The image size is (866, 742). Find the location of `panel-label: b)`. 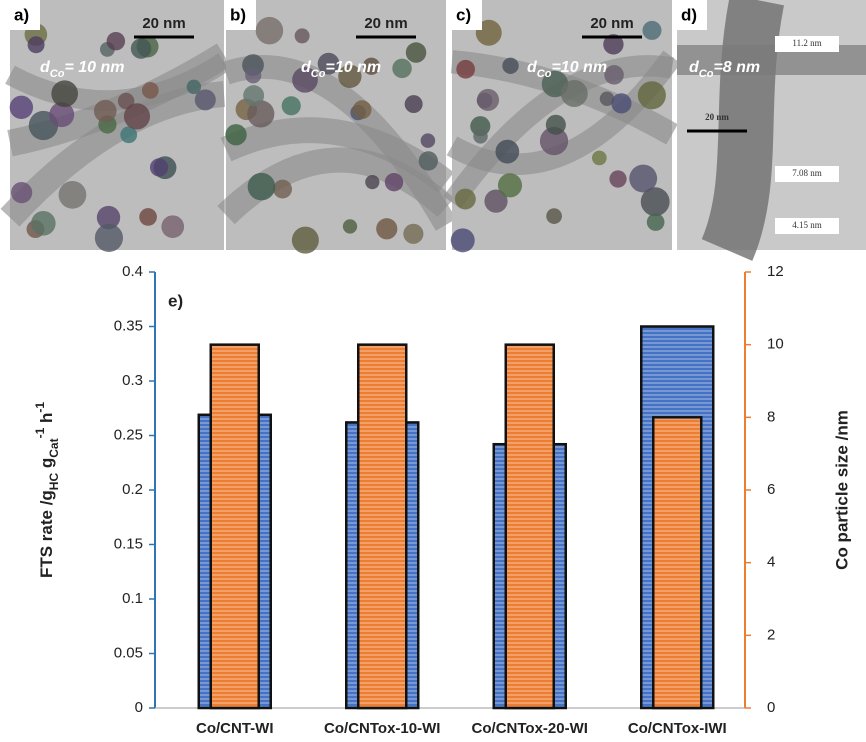

panel-label: b) is located at coordinates (238, 14).